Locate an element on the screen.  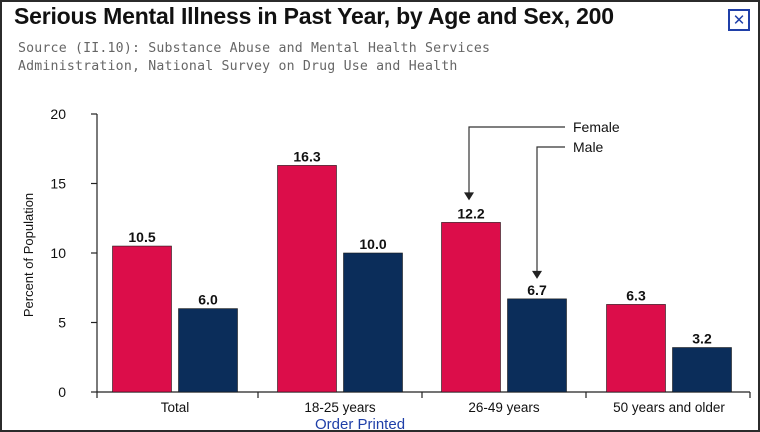
data-label: 6.7 is located at coordinates (537, 290).